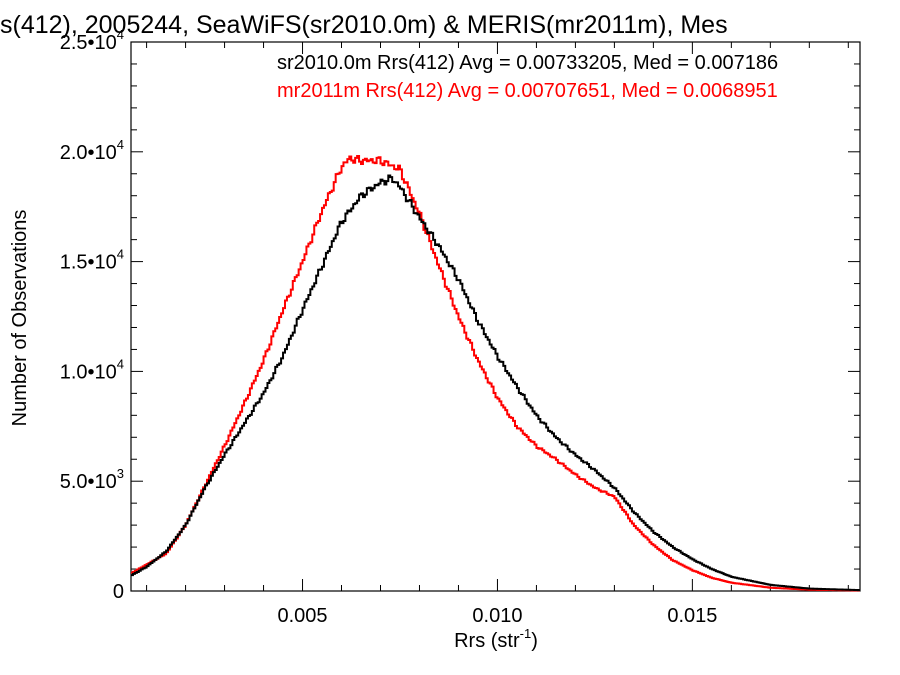  I want to click on y-tick-label: 0, so click(118, 592).